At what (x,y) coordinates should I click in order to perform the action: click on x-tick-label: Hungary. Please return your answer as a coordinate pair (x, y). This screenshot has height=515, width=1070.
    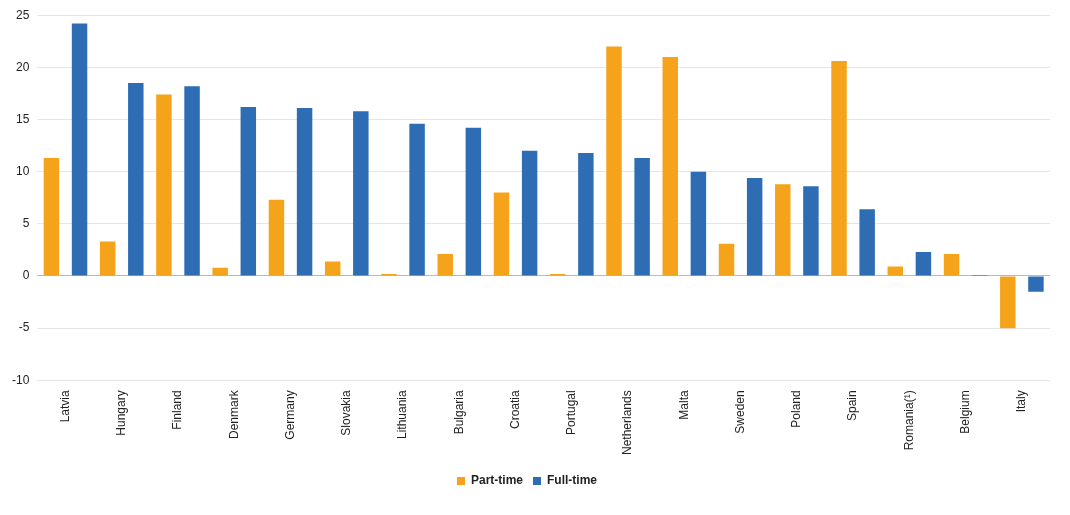
    Looking at the image, I should click on (121, 413).